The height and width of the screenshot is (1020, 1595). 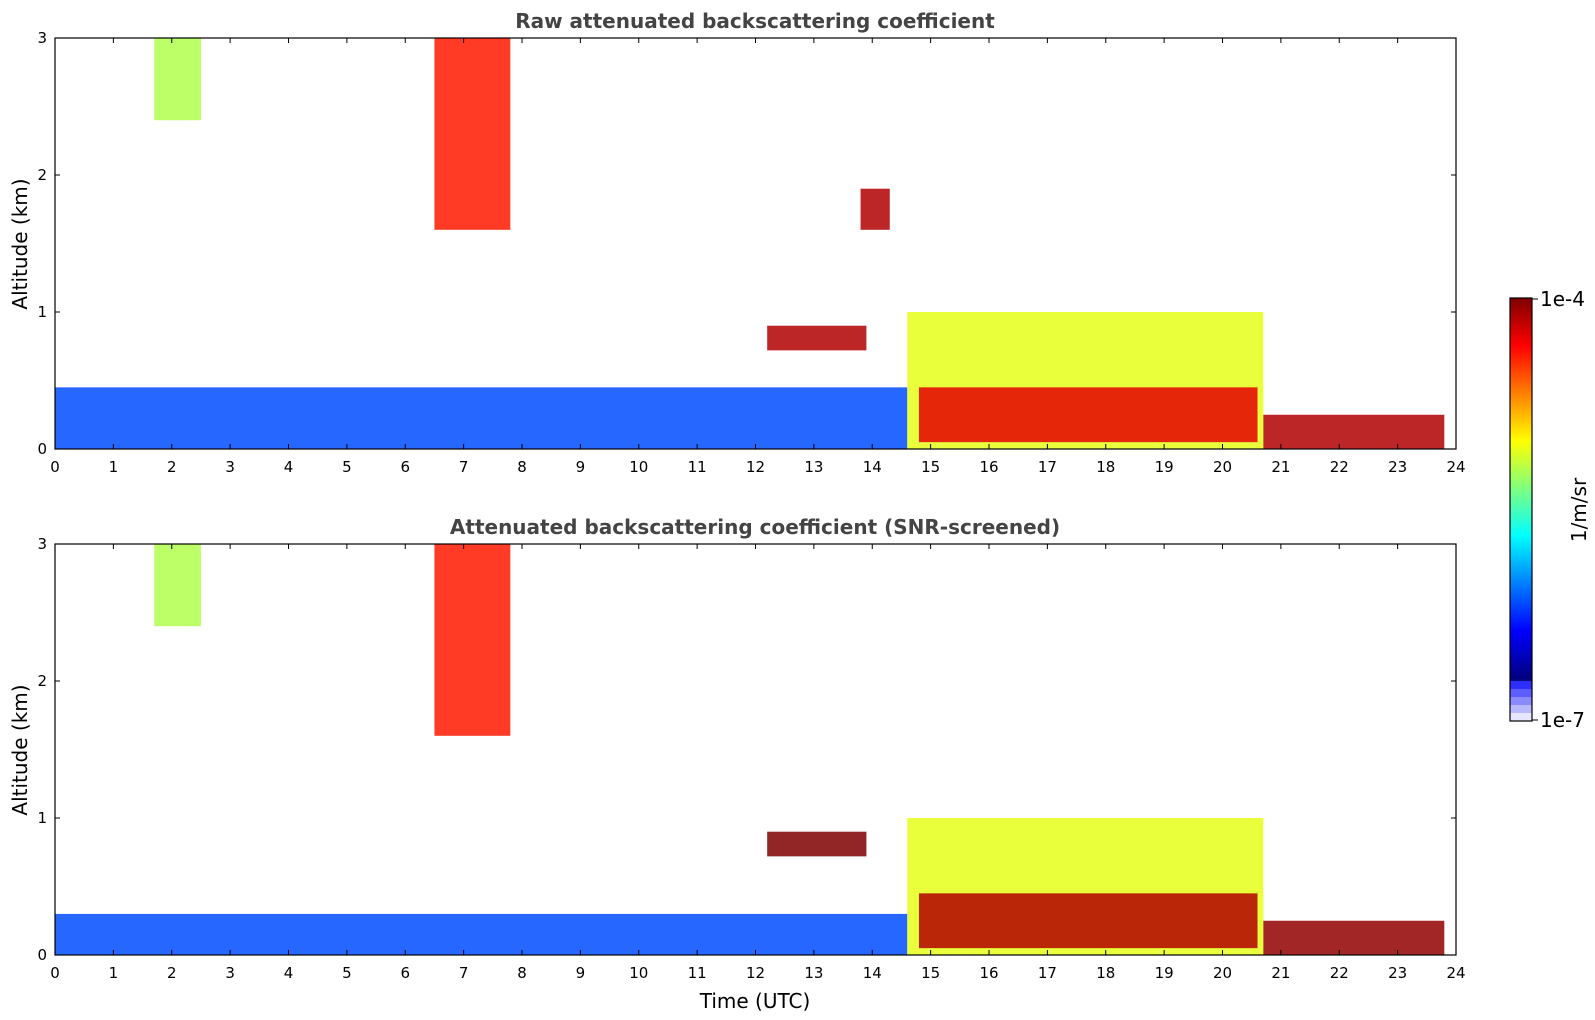 What do you see at coordinates (1550, 509) in the screenshot?
I see `colorbar: 1e-4 1e-7 1/m/sr` at bounding box center [1550, 509].